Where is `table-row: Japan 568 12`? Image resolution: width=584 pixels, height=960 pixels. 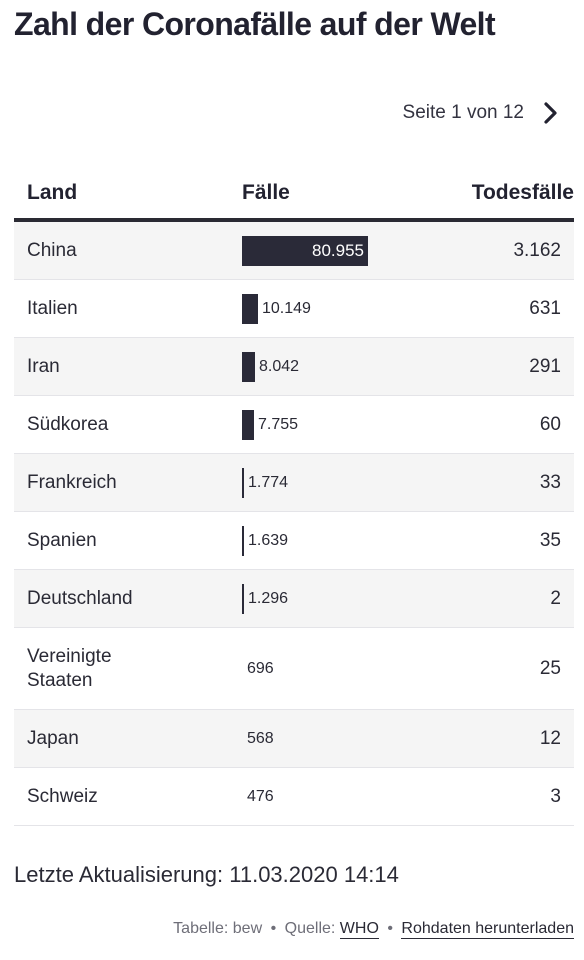
table-row: Japan 568 12 is located at coordinates (294, 739).